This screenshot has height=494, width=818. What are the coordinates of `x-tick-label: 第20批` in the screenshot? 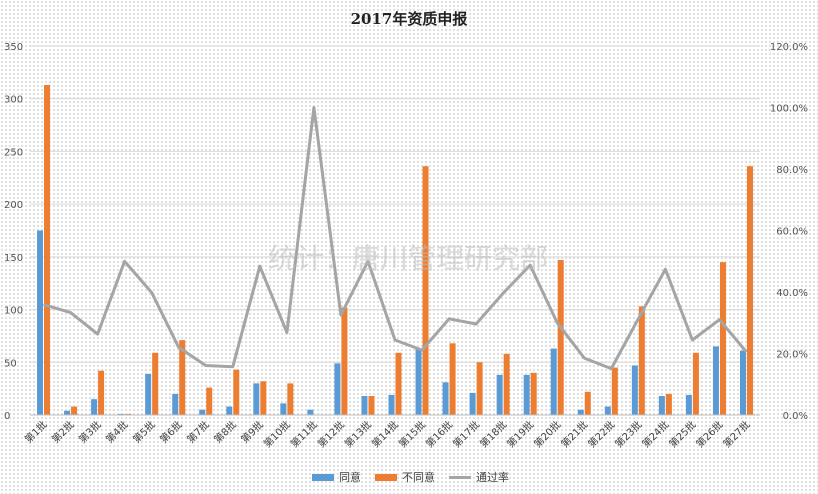 It's located at (547, 434).